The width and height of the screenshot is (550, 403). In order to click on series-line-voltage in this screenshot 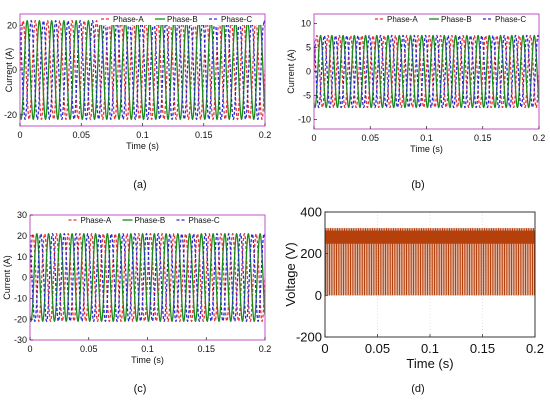, I will do `click(430, 262)`.